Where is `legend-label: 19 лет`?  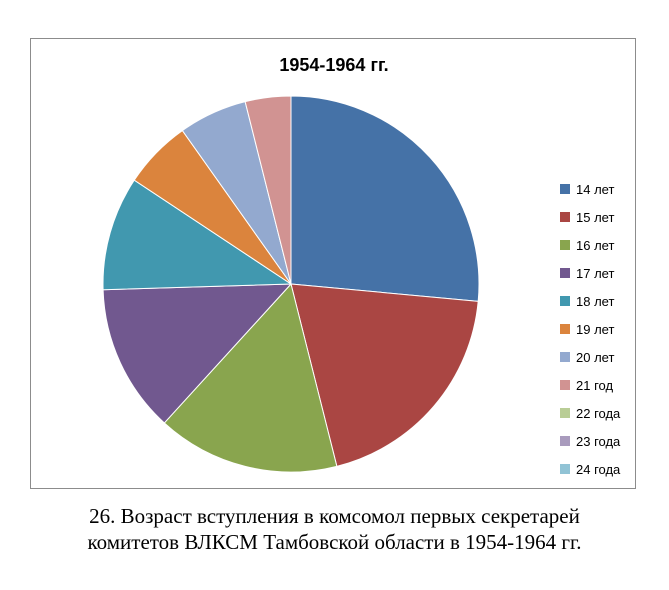
legend-label: 19 лет is located at coordinates (595, 329).